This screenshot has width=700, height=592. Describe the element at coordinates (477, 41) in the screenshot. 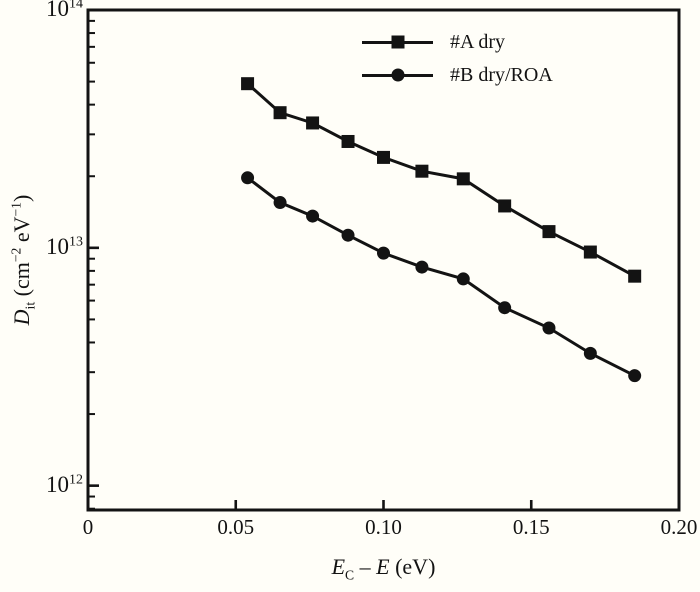

I see `legend-label: #A dry` at that location.